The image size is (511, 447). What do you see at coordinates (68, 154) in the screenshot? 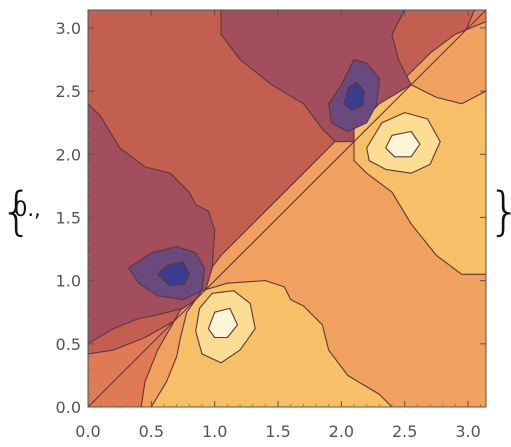
I see `y-tick-label: 2.0` at bounding box center [68, 154].